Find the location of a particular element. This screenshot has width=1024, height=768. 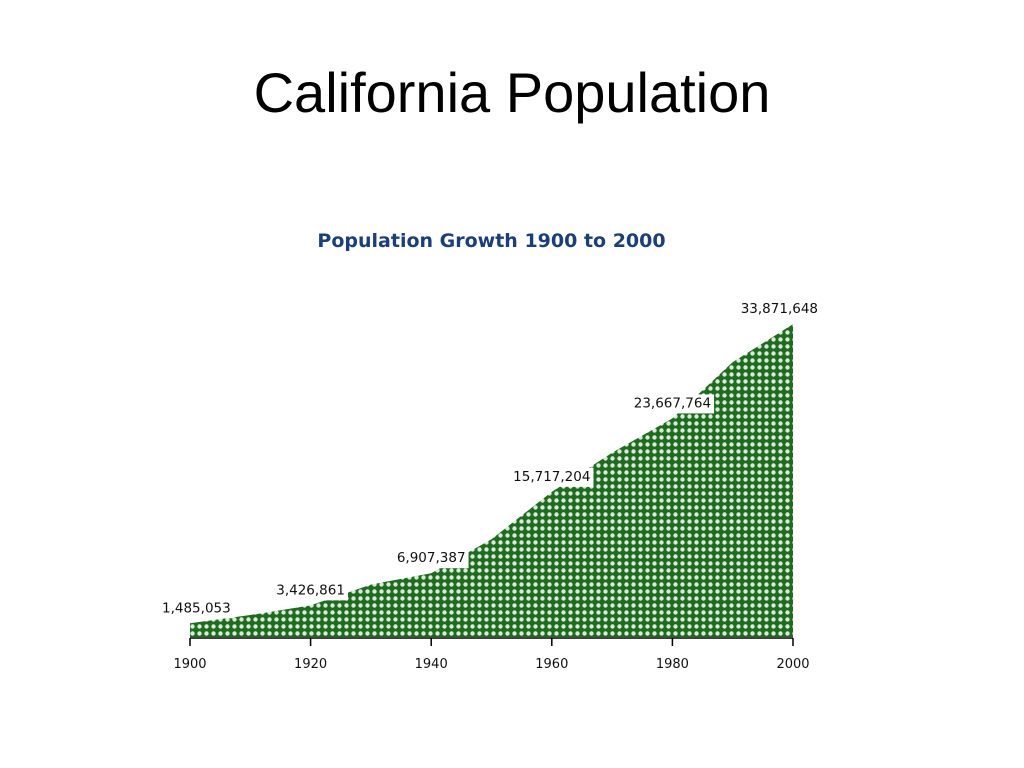

x-tick-label-2000: 2000 is located at coordinates (792, 664).